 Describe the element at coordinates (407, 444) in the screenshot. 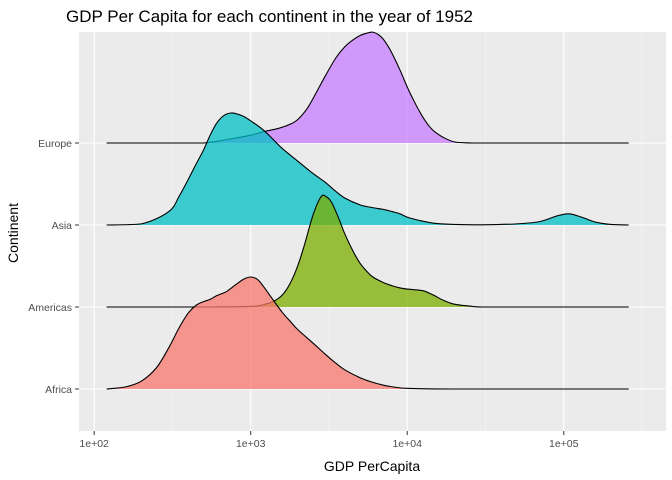

I see `x-tick-label: 1e+04` at that location.